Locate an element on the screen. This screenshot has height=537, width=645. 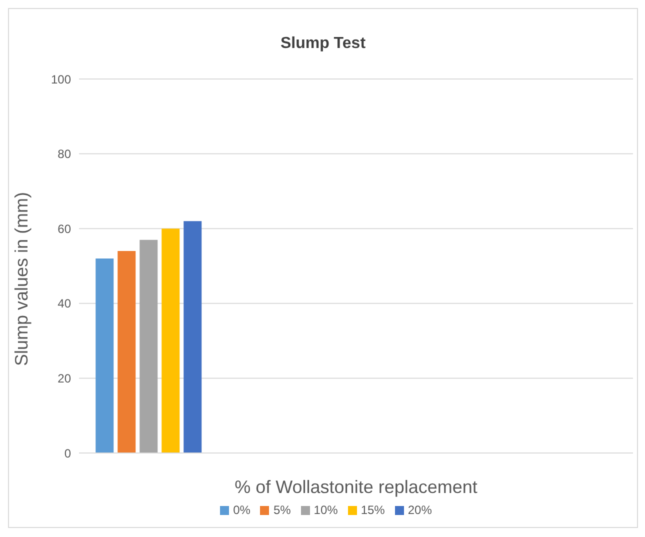
y-axis-title: Slump values in (mm) is located at coordinates (21, 279).